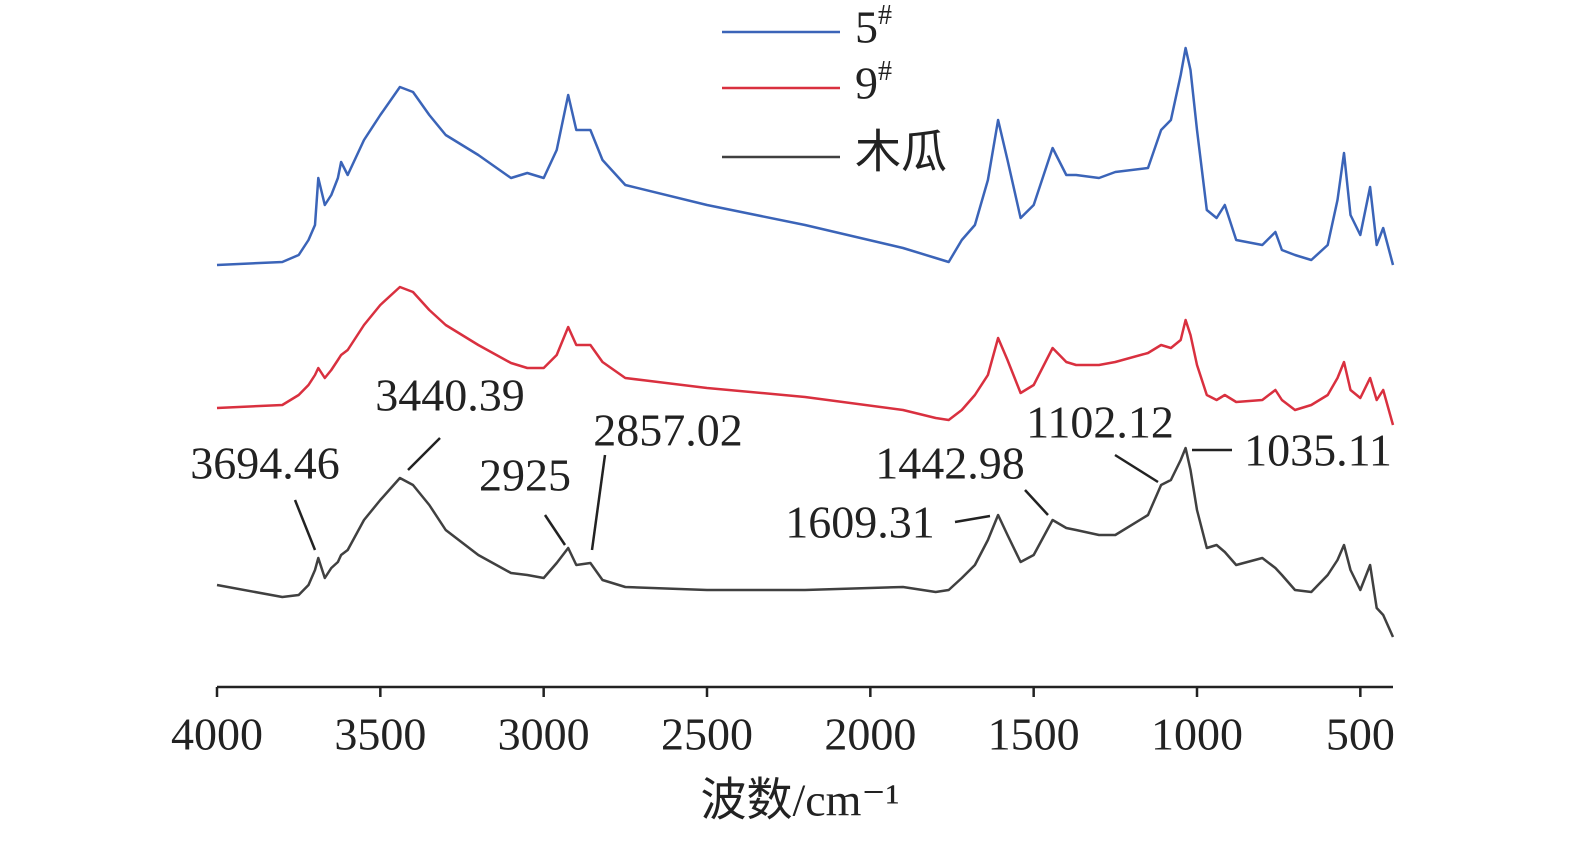 This screenshot has width=1575, height=848. What do you see at coordinates (873, 82) in the screenshot?
I see `legend-label: 9#` at bounding box center [873, 82].